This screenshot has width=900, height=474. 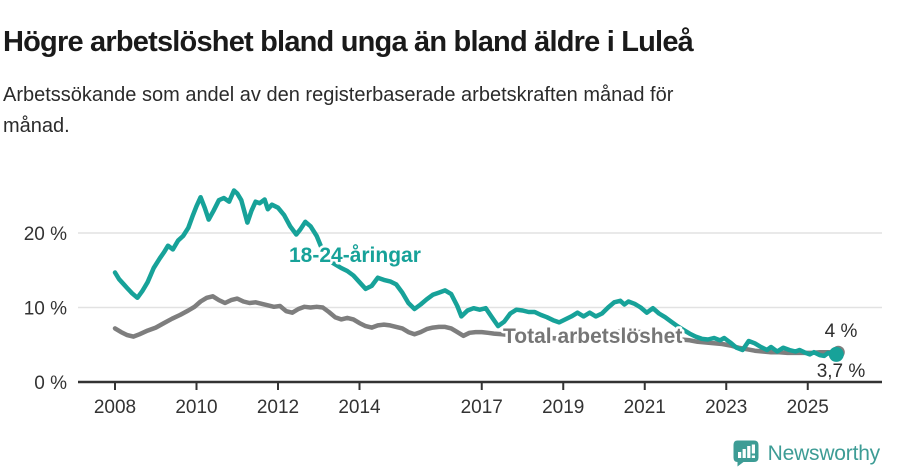 I want to click on series-end-dot-young, so click(x=836, y=354).